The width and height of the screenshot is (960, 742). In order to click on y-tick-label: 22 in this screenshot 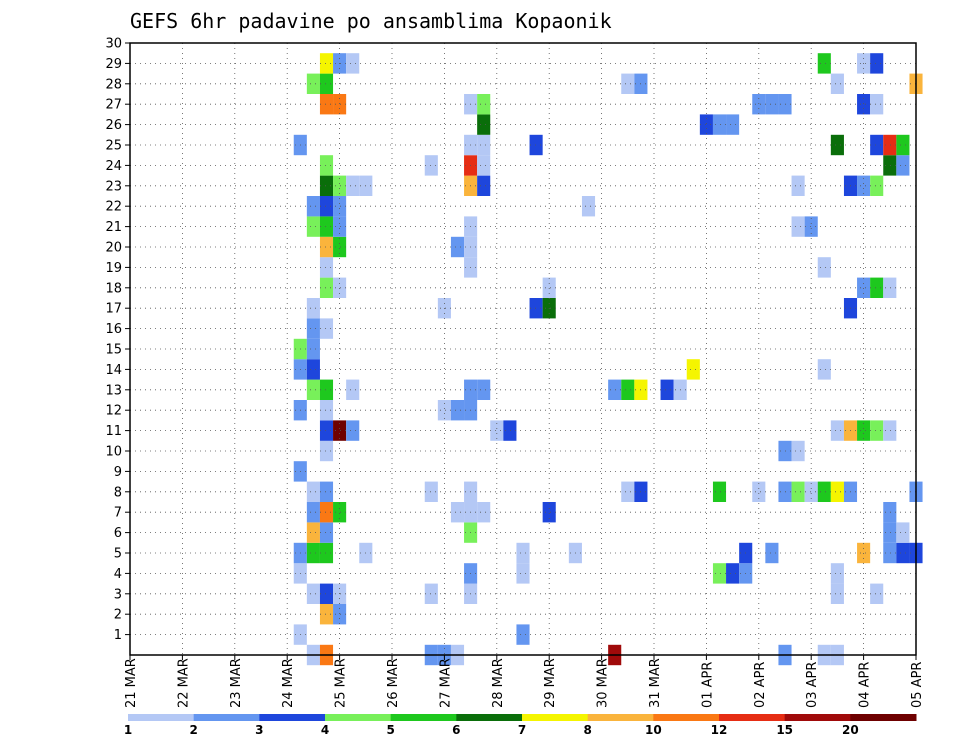, I will do `click(113, 207)`.